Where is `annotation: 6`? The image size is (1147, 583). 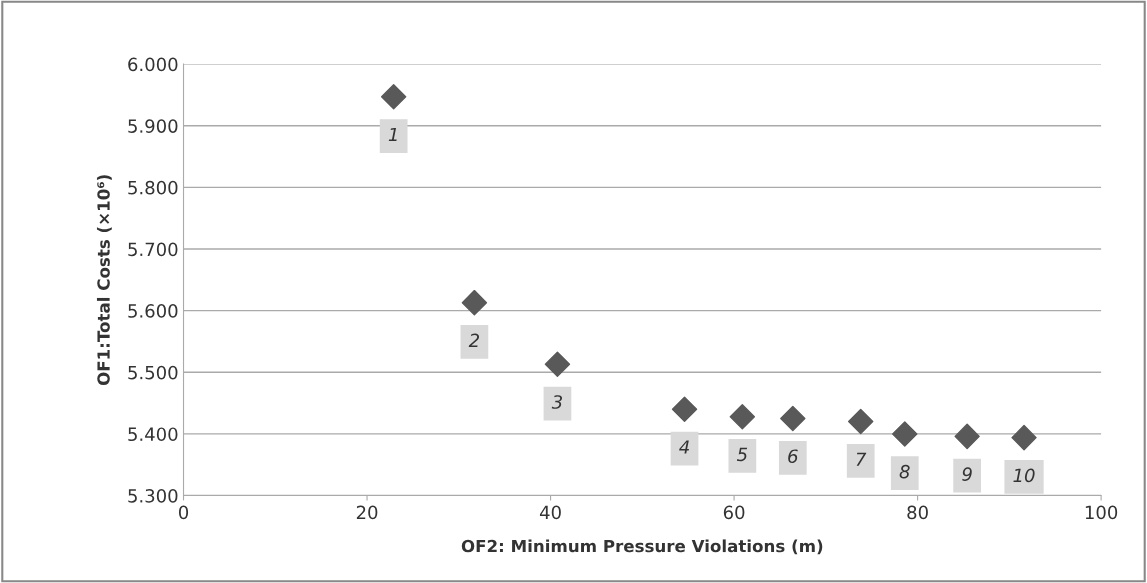 annotation: 6 is located at coordinates (793, 456).